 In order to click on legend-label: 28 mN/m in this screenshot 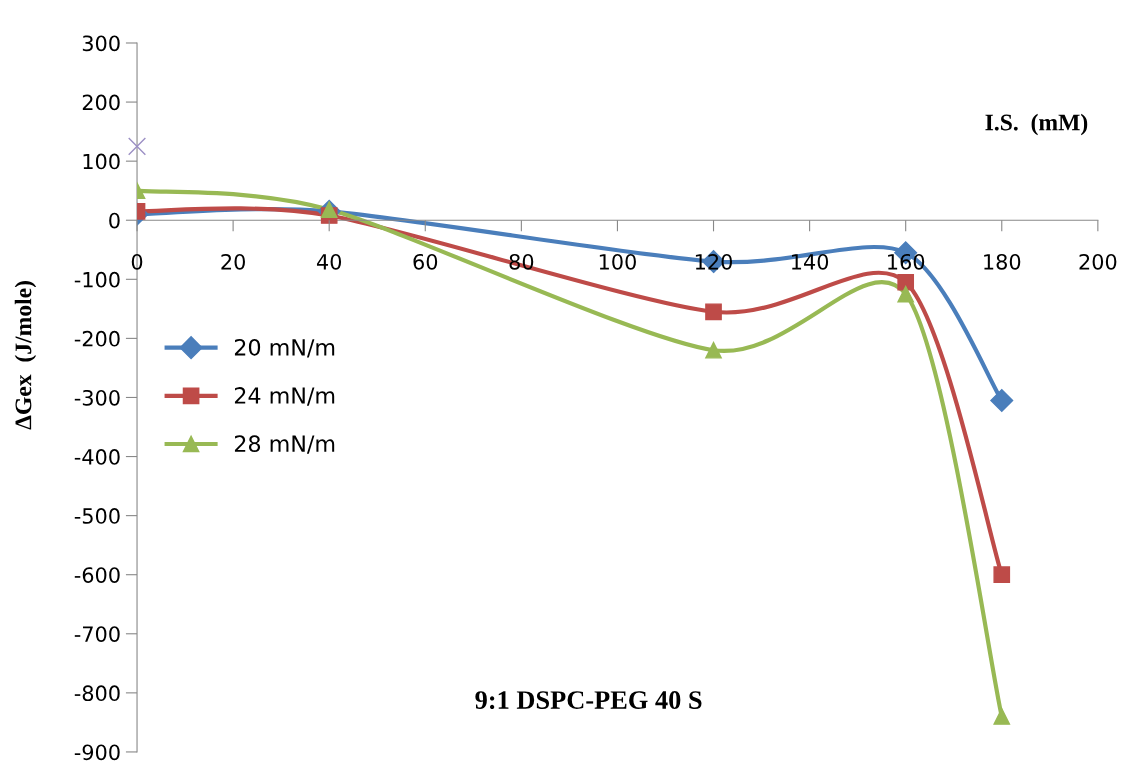, I will do `click(284, 444)`.